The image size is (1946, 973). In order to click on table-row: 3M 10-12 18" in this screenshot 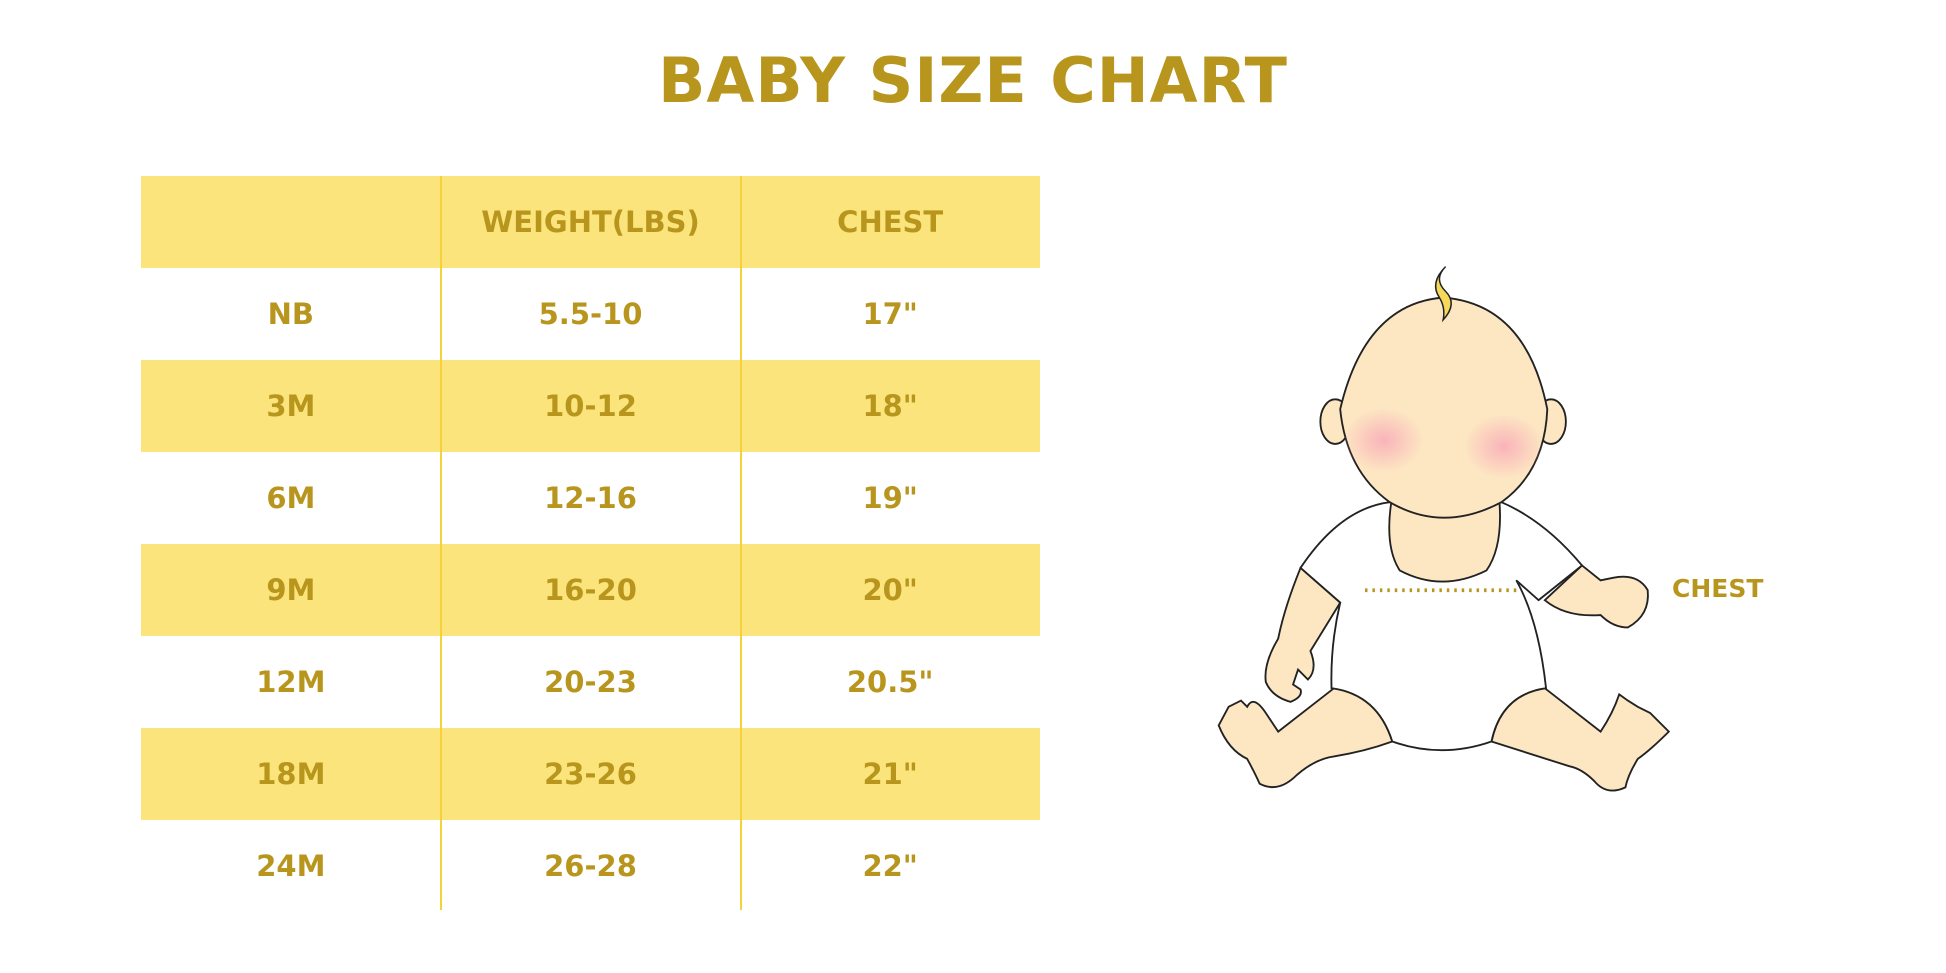, I will do `click(590, 406)`.